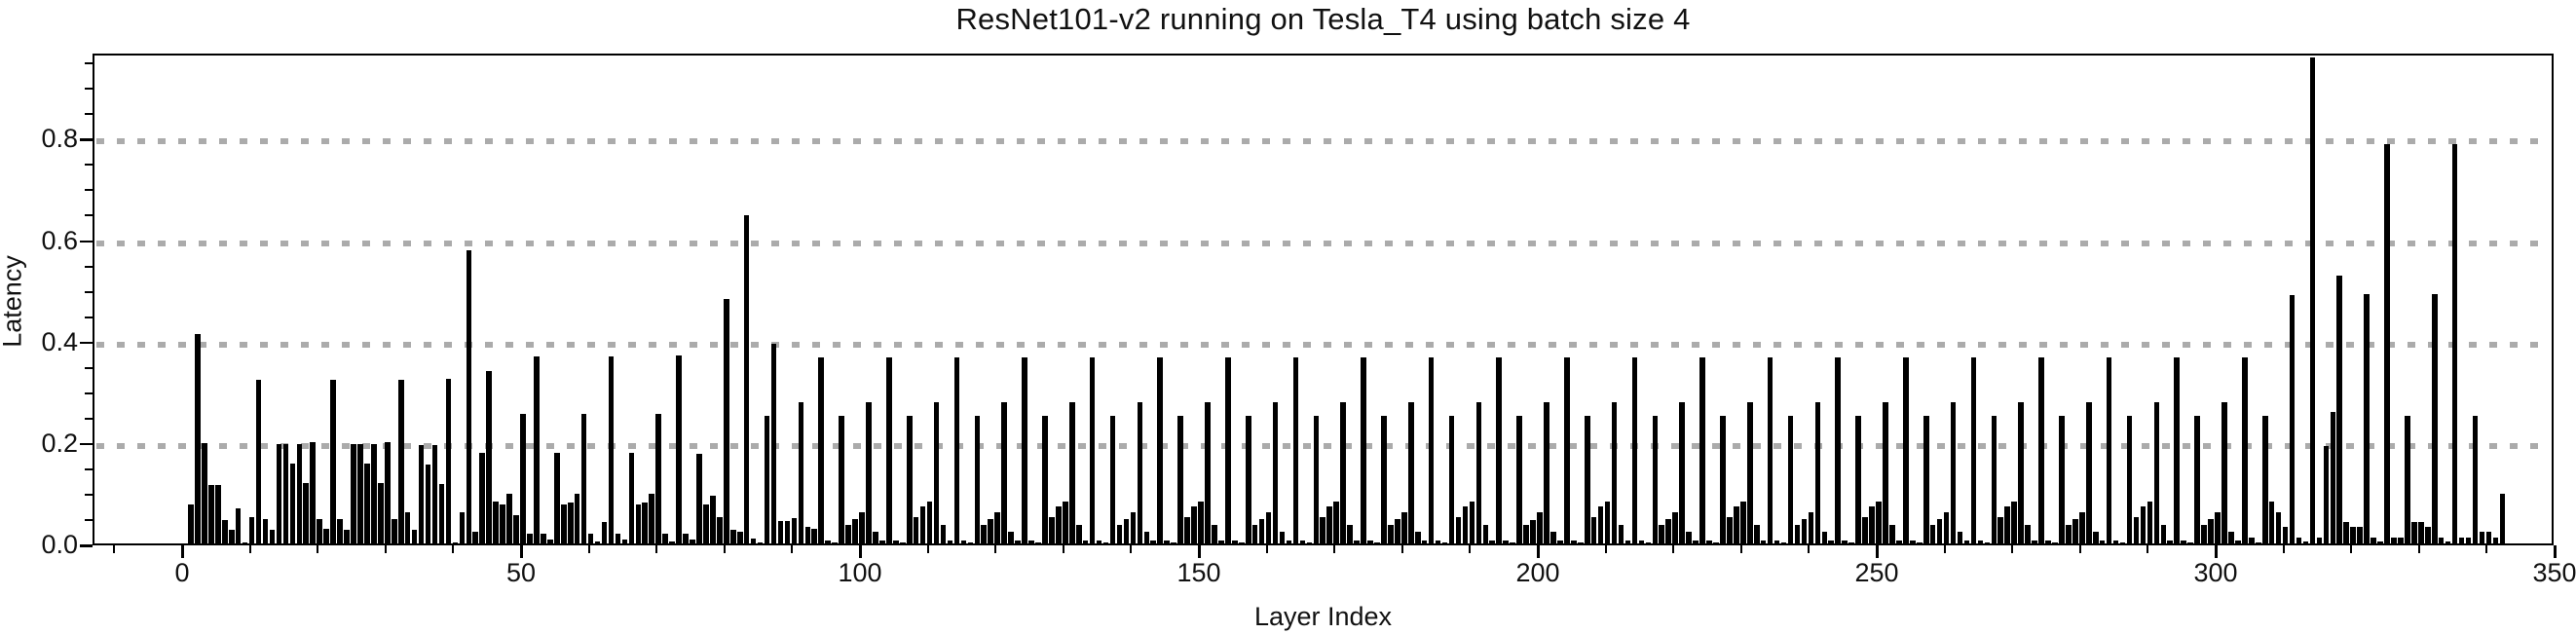 This screenshot has width=2576, height=634. What do you see at coordinates (1537, 573) in the screenshot?
I see `x-tick-label: 200` at bounding box center [1537, 573].